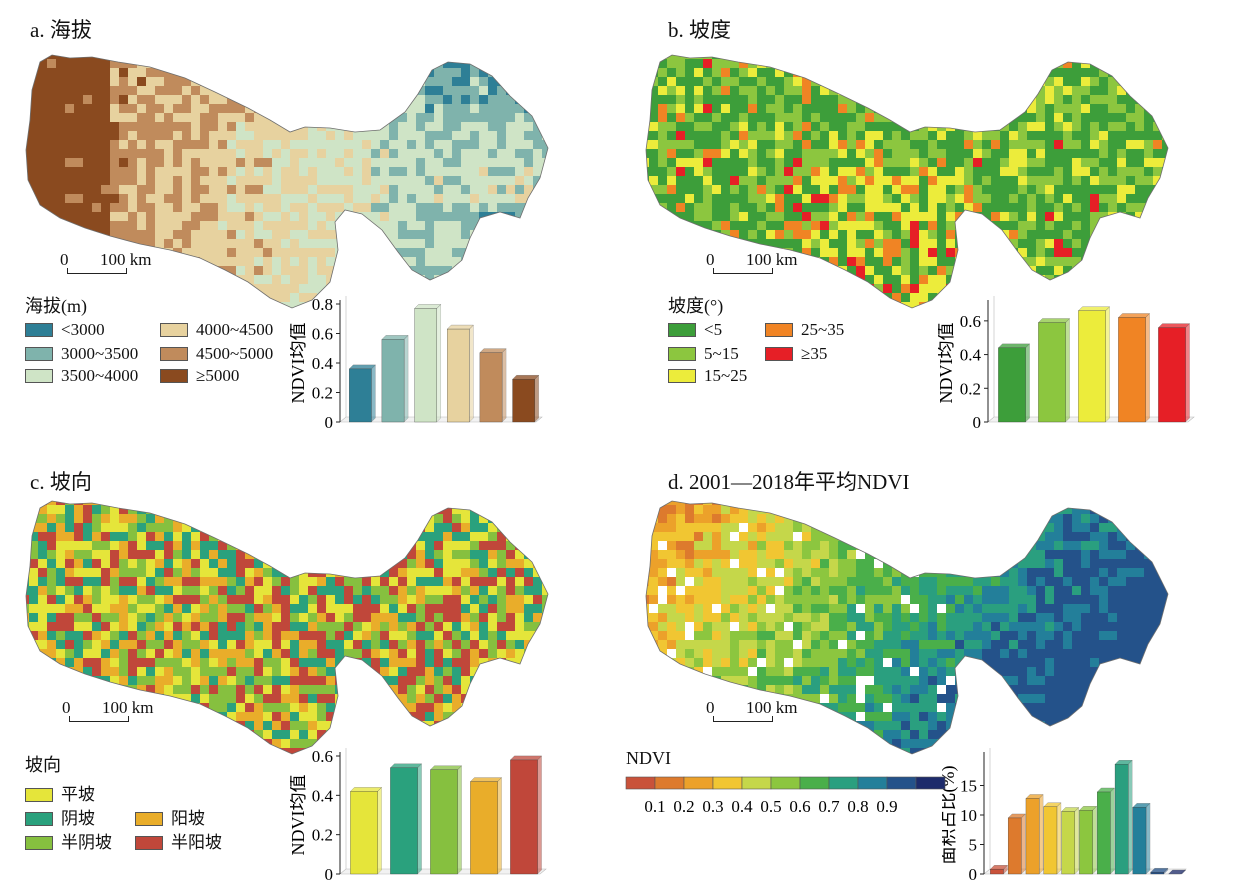  Describe the element at coordinates (814, 353) in the screenshot. I see `legend-label: ≥35` at that location.